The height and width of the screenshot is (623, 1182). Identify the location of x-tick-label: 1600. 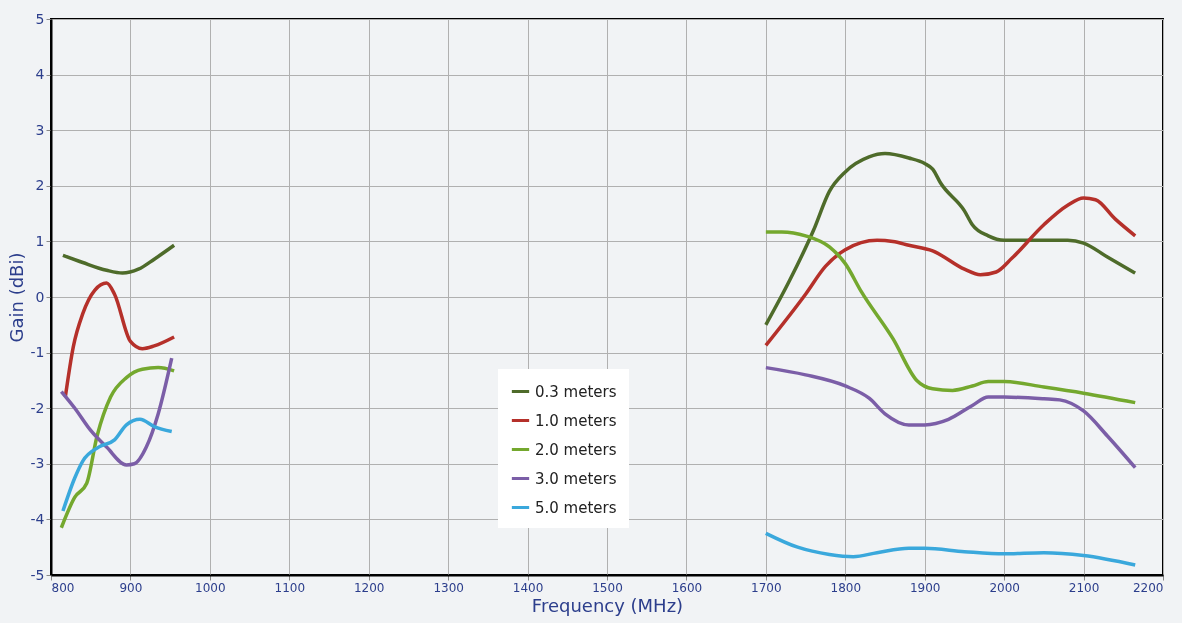
(687, 587).